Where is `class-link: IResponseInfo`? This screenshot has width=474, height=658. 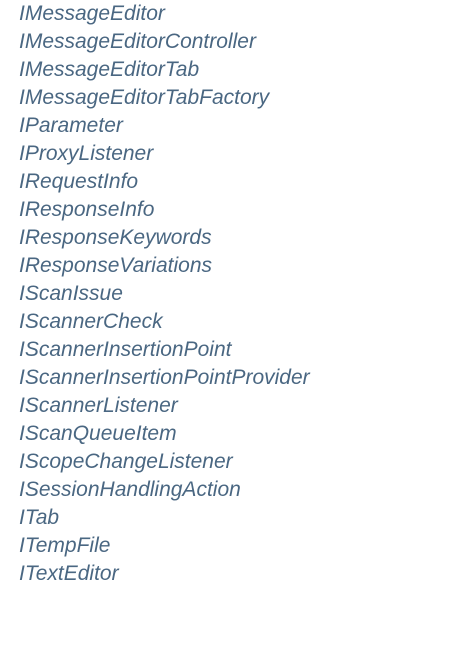 class-link: IResponseInfo is located at coordinates (87, 209).